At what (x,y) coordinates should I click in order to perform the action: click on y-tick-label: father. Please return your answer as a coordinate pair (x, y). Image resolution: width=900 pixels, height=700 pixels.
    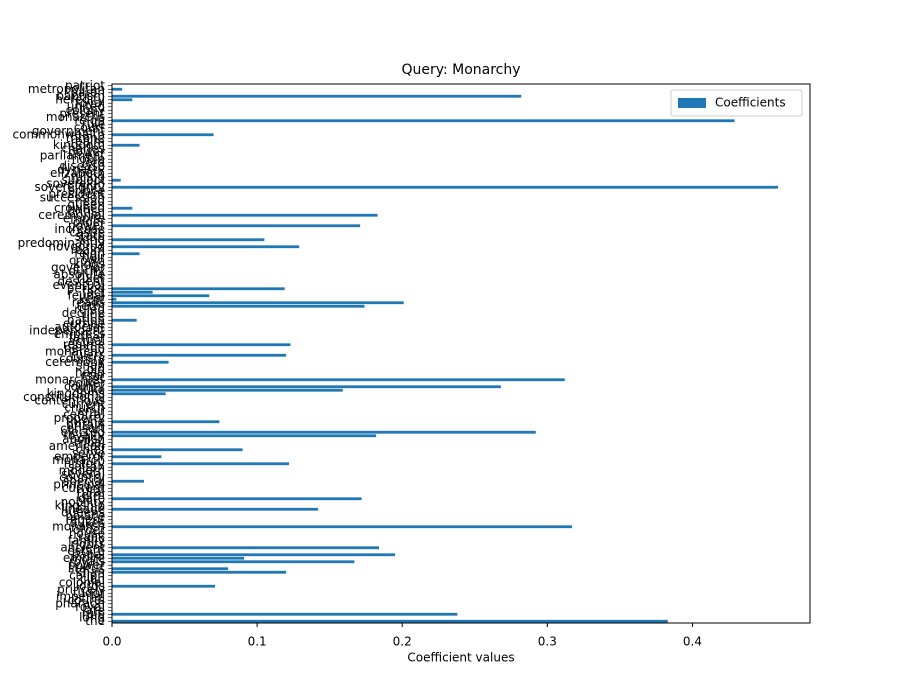
    Looking at the image, I should click on (87, 337).